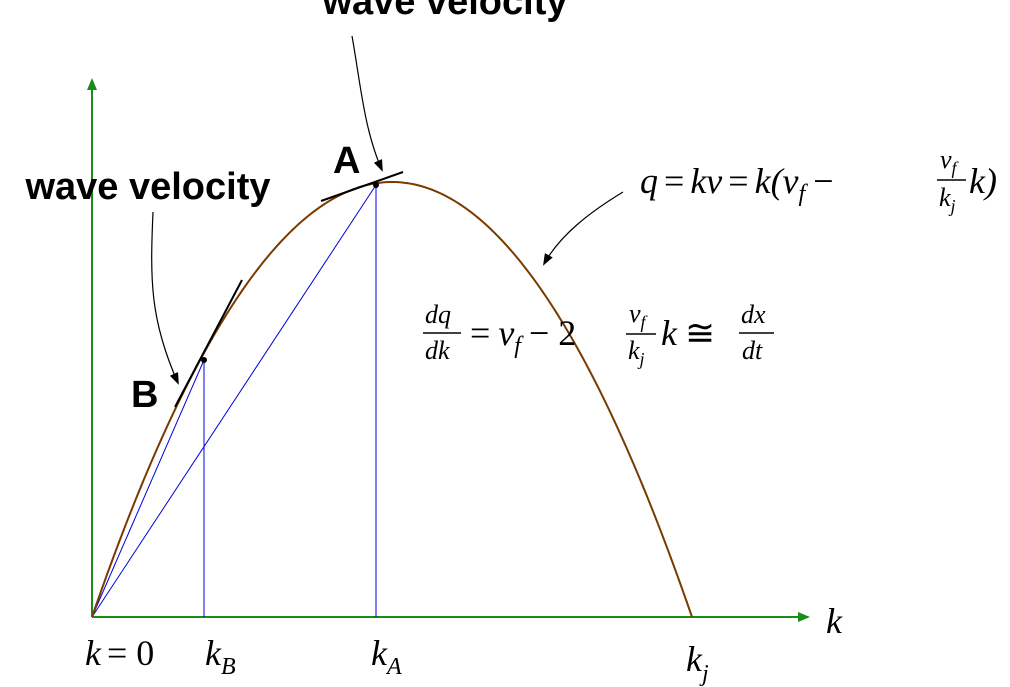  What do you see at coordinates (148, 488) in the screenshot?
I see `chord-to-b` at bounding box center [148, 488].